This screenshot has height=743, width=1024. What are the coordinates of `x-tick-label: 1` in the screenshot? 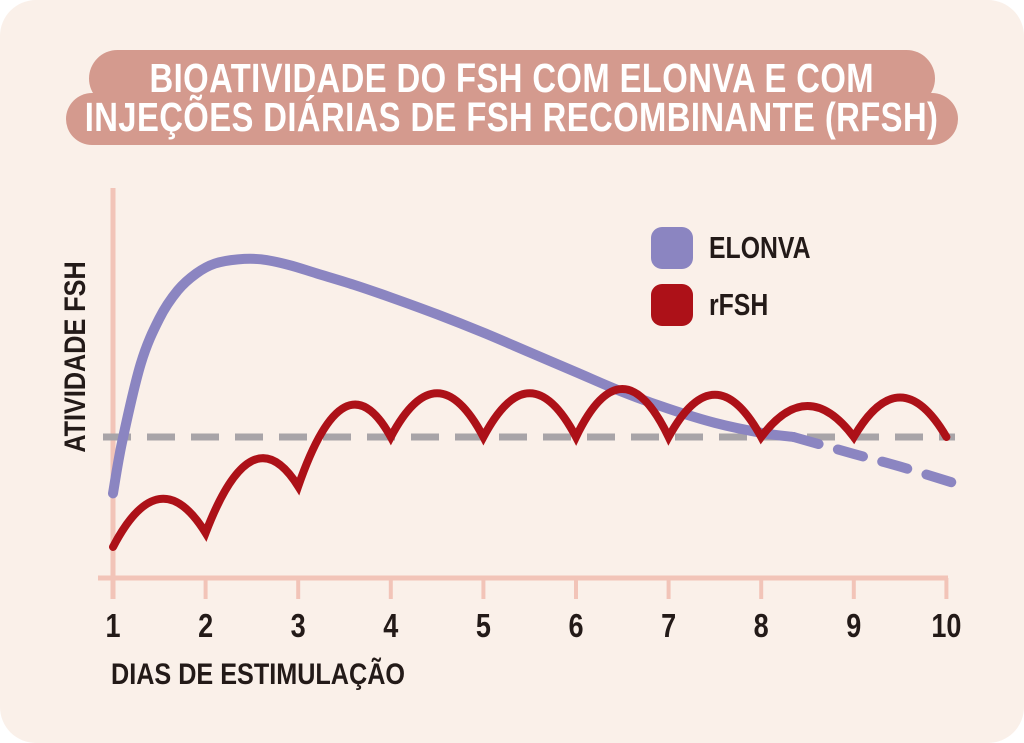 It's located at (112, 627).